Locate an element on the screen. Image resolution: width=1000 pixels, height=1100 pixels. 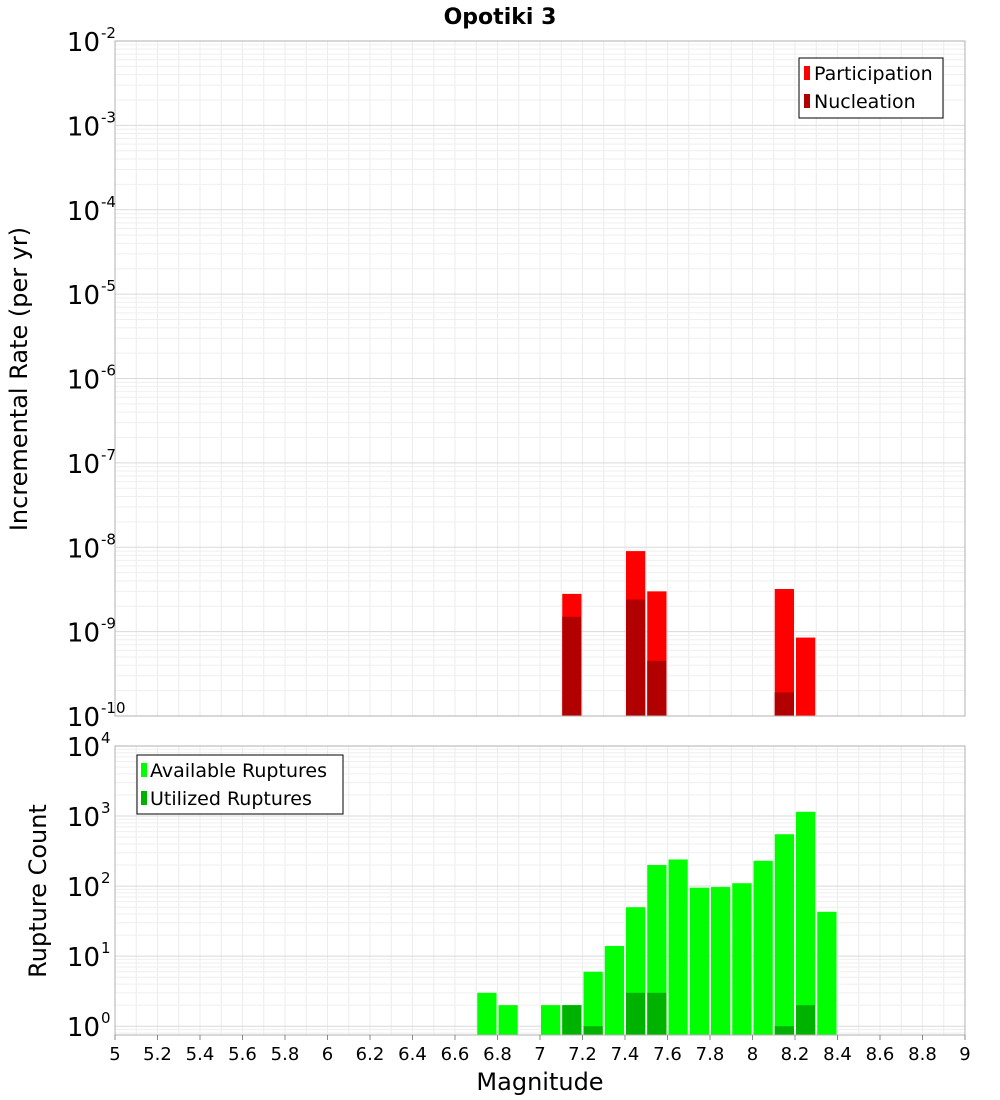
x-tick-label: 8 is located at coordinates (752, 1054).